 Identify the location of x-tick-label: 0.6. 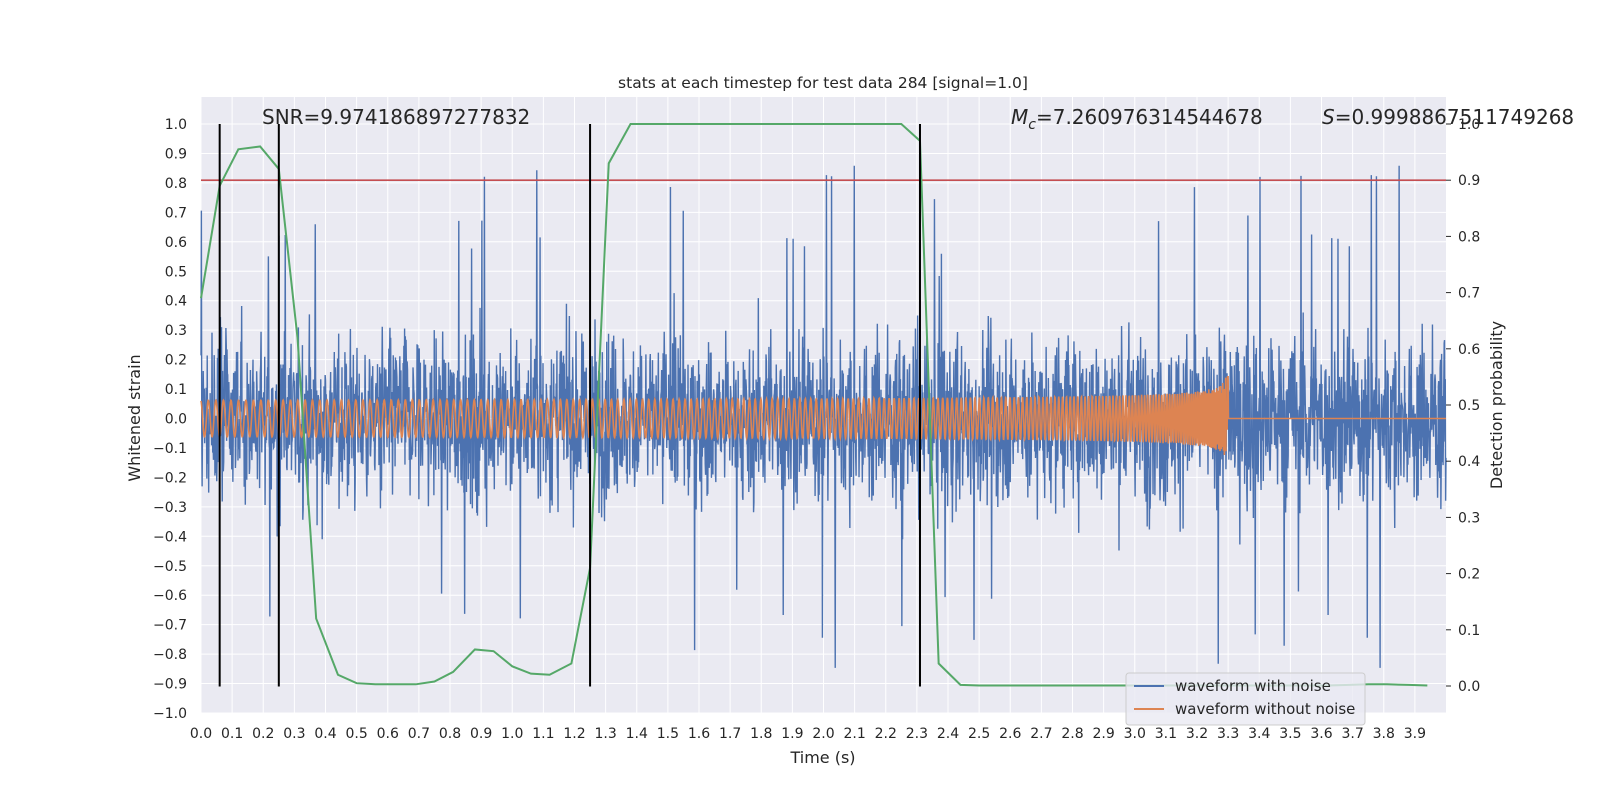
(388, 734).